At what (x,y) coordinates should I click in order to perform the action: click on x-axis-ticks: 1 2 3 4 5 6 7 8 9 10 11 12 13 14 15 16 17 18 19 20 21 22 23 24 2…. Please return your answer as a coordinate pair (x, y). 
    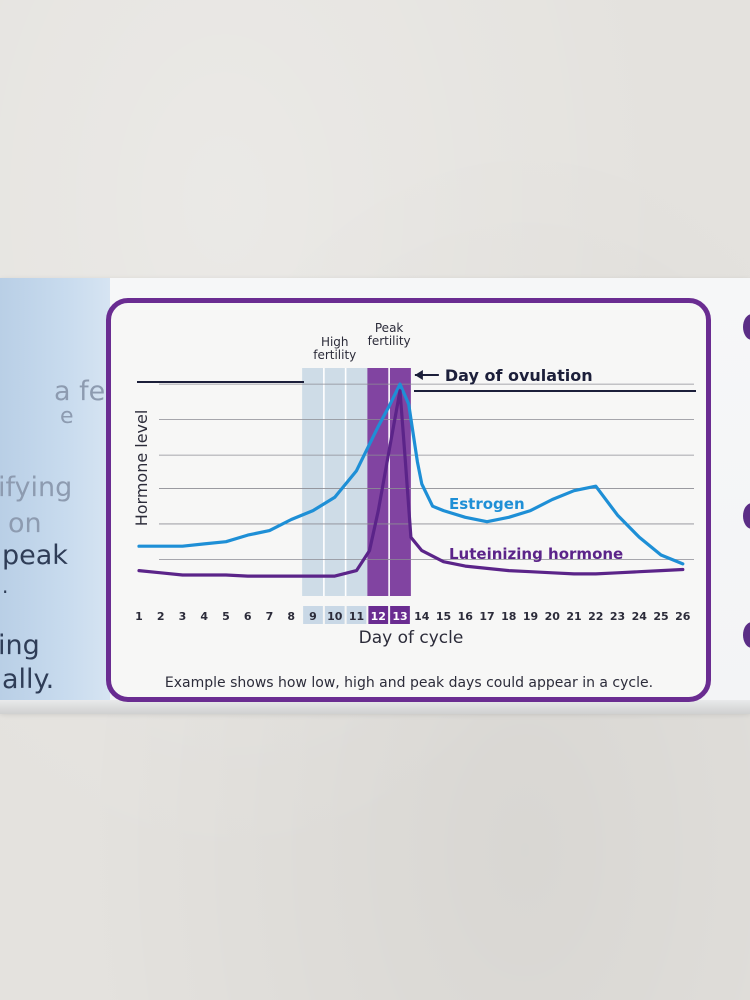
    Looking at the image, I should click on (413, 615).